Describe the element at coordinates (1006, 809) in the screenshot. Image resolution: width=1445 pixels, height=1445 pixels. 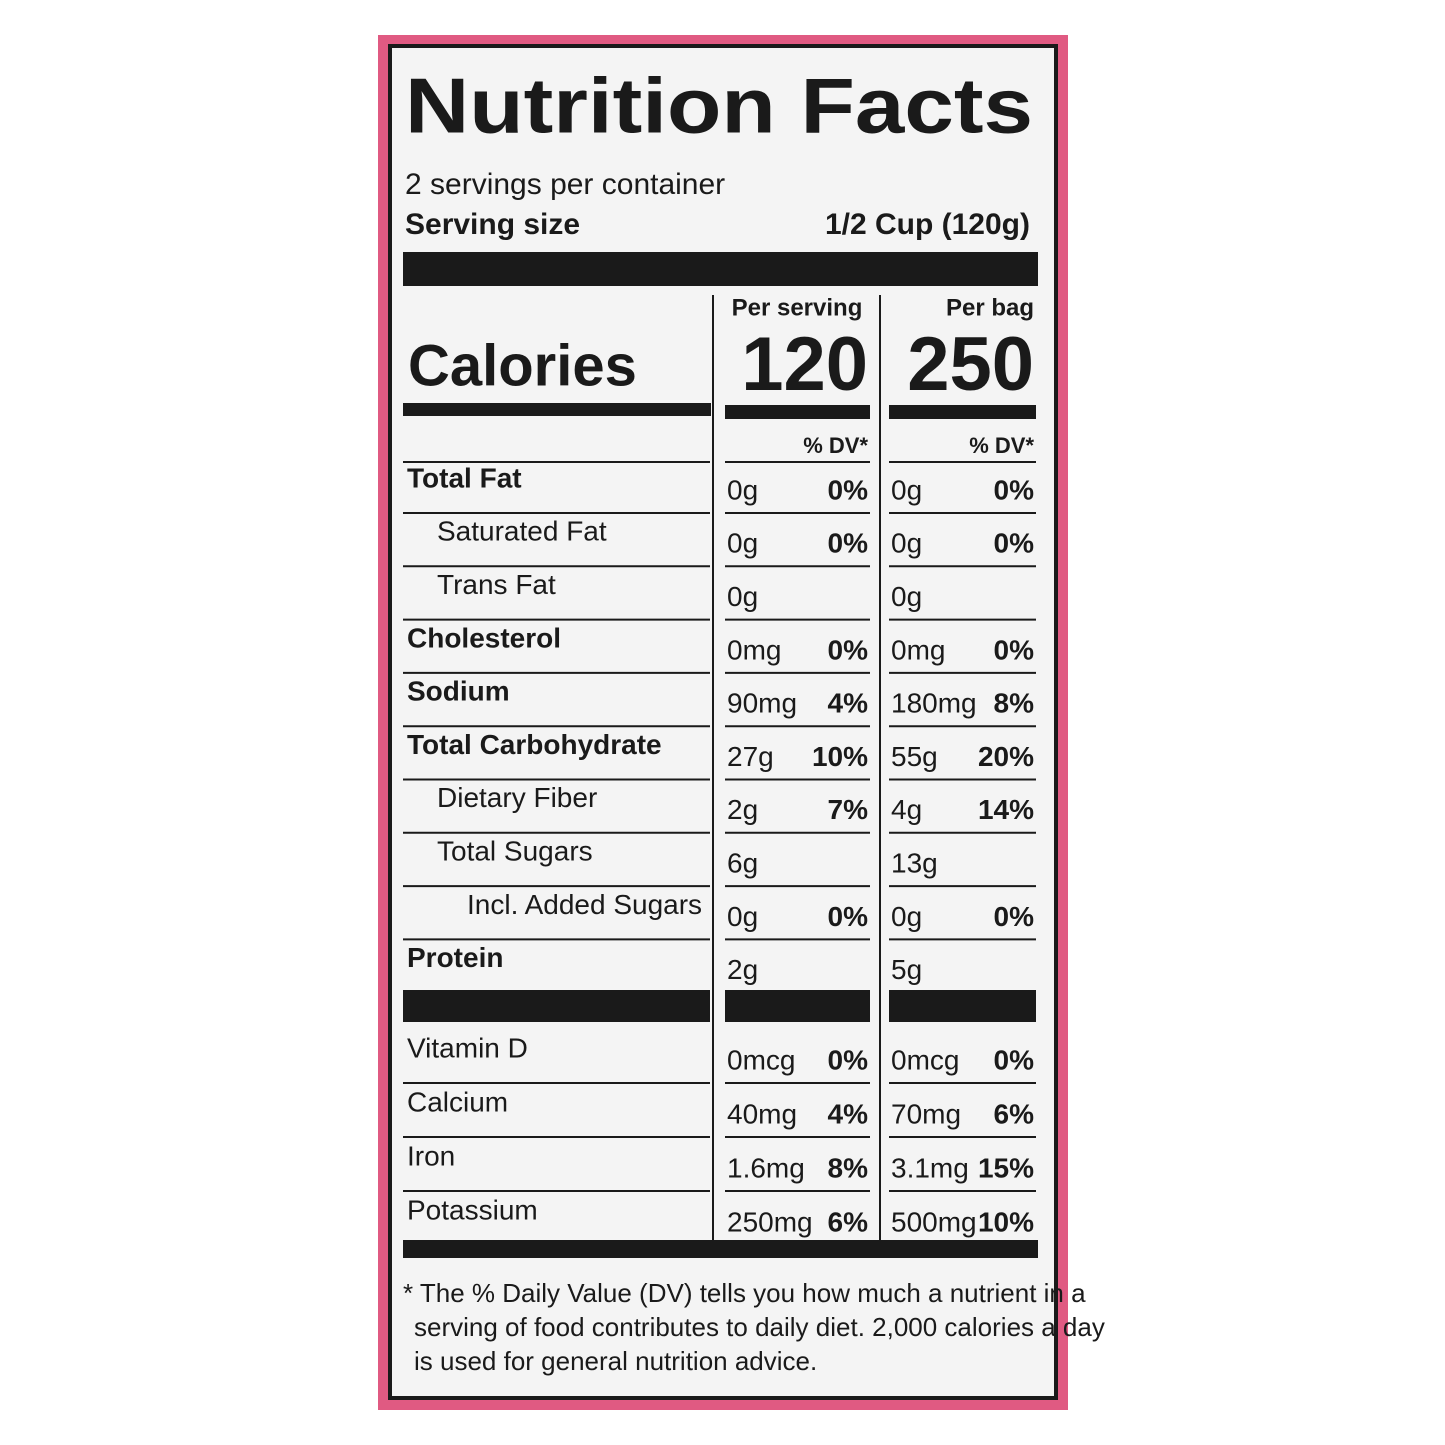
I see `daily-value: 14%` at that location.